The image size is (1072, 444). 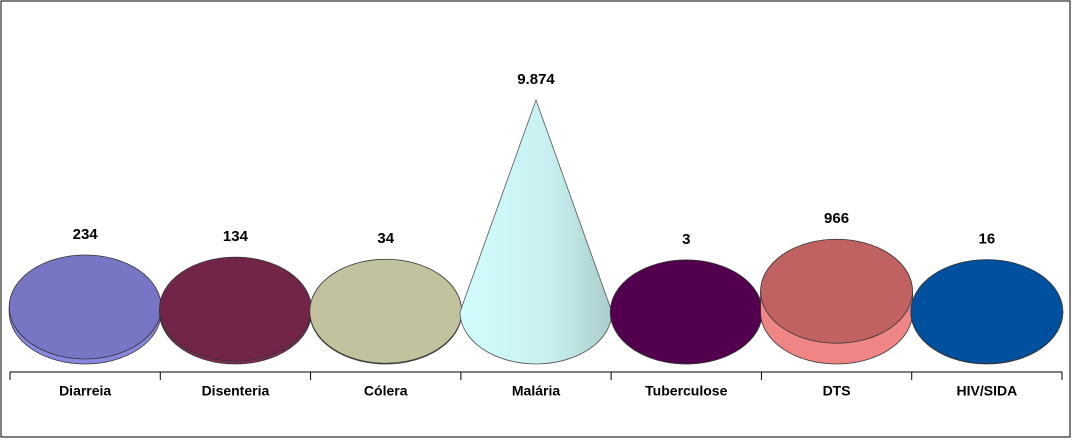 I want to click on value-label: 234, so click(x=86, y=234).